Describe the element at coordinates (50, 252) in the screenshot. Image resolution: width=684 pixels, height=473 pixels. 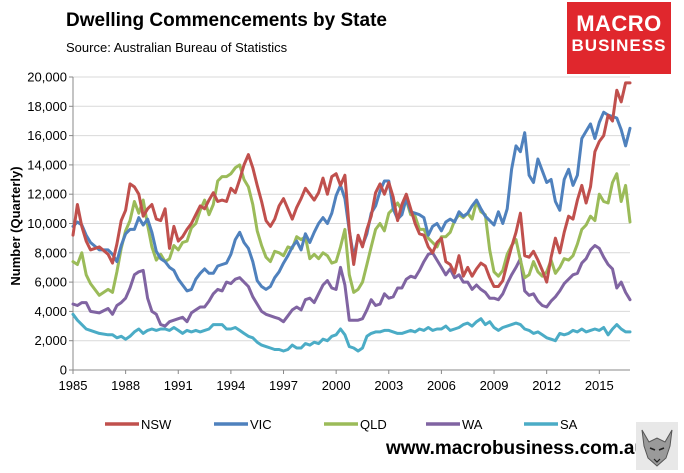
I see `y-tick-label: 8,000` at that location.